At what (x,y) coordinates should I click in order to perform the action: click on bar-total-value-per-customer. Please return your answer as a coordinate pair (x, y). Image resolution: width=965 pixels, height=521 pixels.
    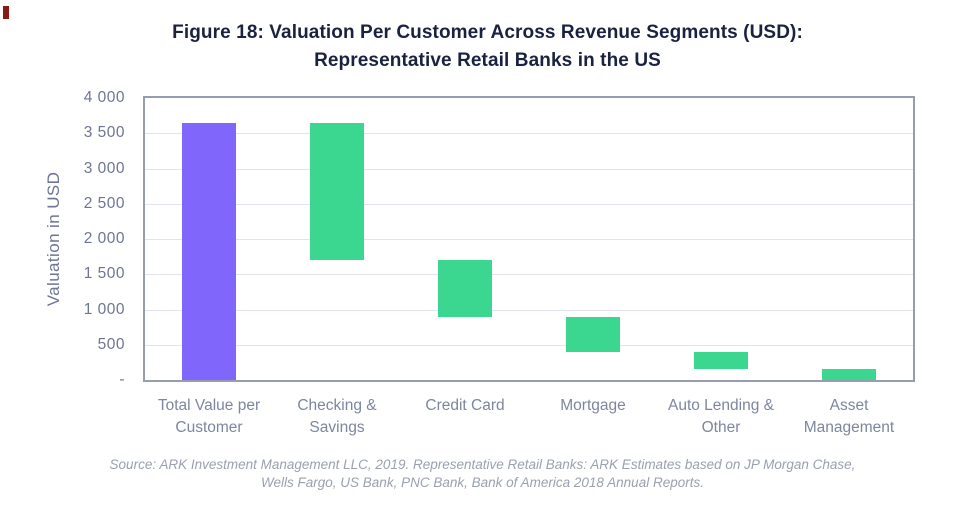
    Looking at the image, I should click on (209, 251).